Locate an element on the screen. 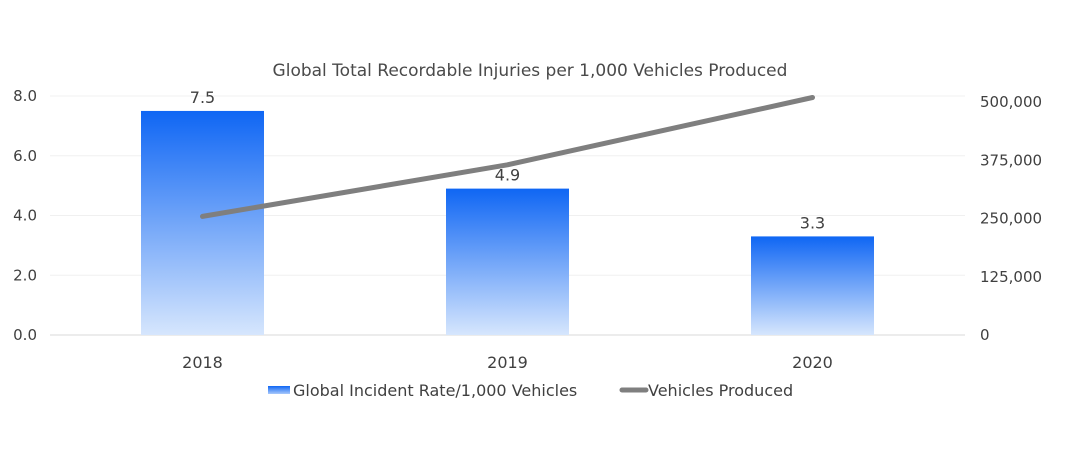 This screenshot has height=468, width=1080. category-label: 2018 is located at coordinates (202, 362).